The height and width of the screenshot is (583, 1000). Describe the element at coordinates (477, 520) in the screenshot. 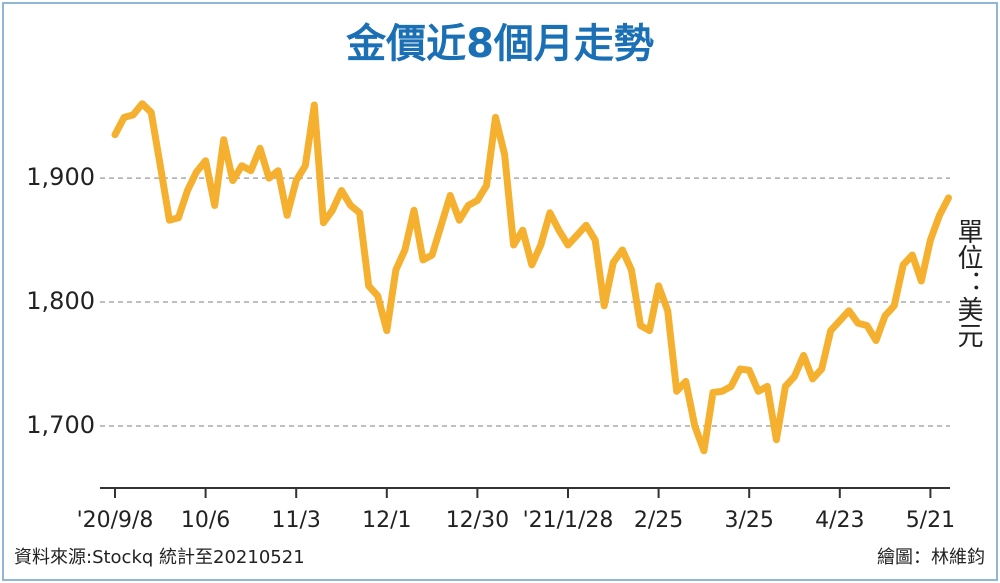

I see `x-tick-label: 12/30` at that location.